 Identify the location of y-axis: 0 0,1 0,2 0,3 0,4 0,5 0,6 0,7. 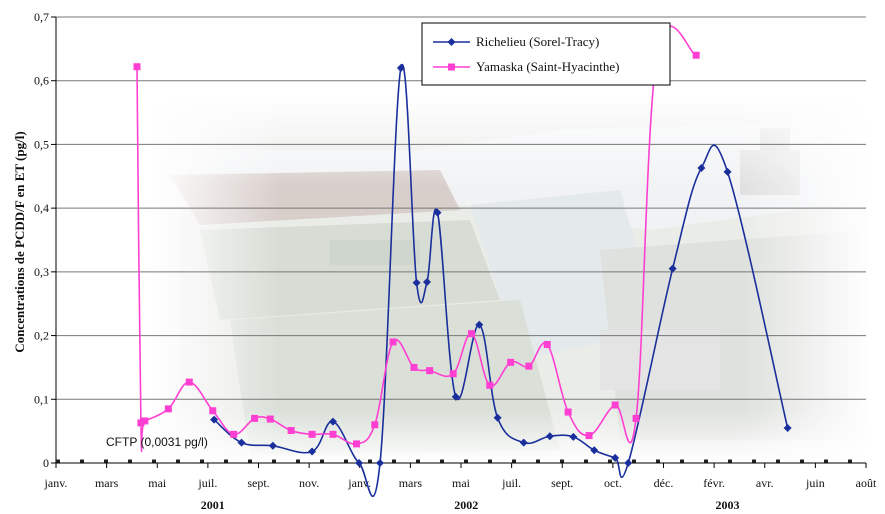
(45, 240).